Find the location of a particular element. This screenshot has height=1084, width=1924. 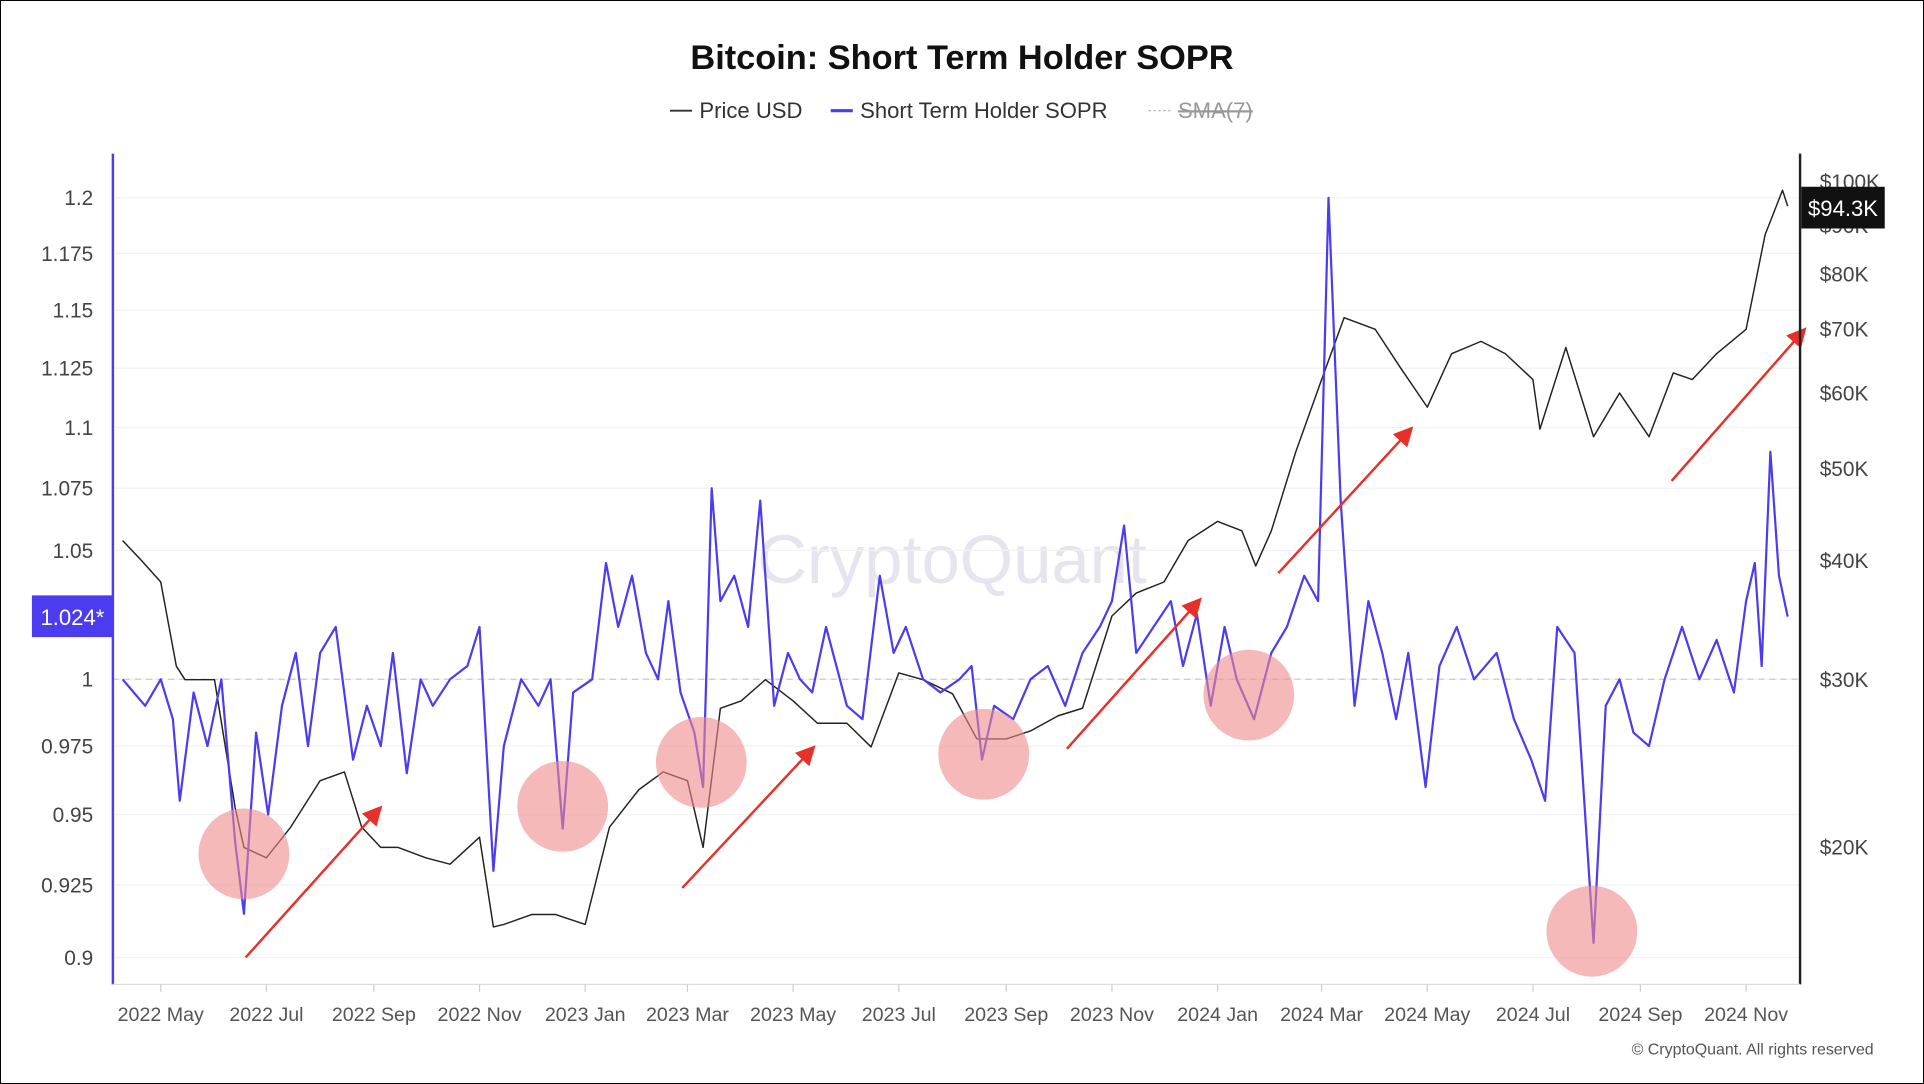

legend-price: Price USD is located at coordinates (750, 110).